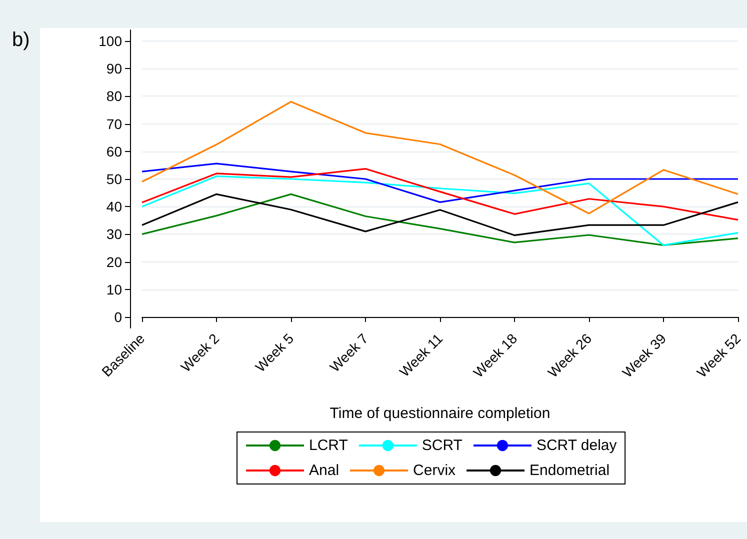 Image resolution: width=747 pixels, height=539 pixels. Describe the element at coordinates (118, 316) in the screenshot. I see `y-tick-label: 0` at that location.